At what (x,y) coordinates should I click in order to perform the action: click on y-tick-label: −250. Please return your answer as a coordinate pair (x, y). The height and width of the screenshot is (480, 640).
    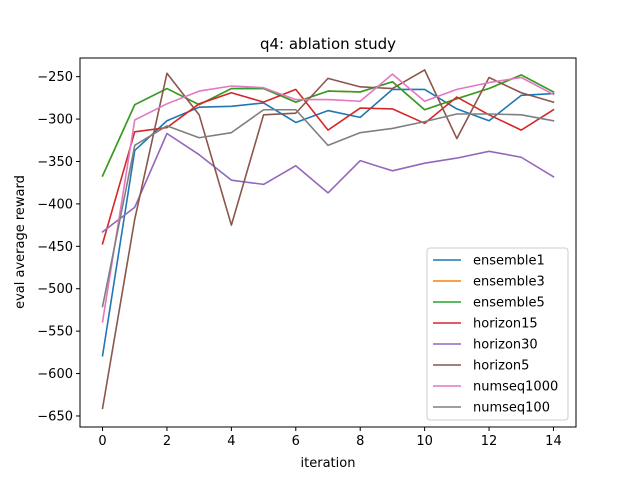
    Looking at the image, I should click on (55, 77).